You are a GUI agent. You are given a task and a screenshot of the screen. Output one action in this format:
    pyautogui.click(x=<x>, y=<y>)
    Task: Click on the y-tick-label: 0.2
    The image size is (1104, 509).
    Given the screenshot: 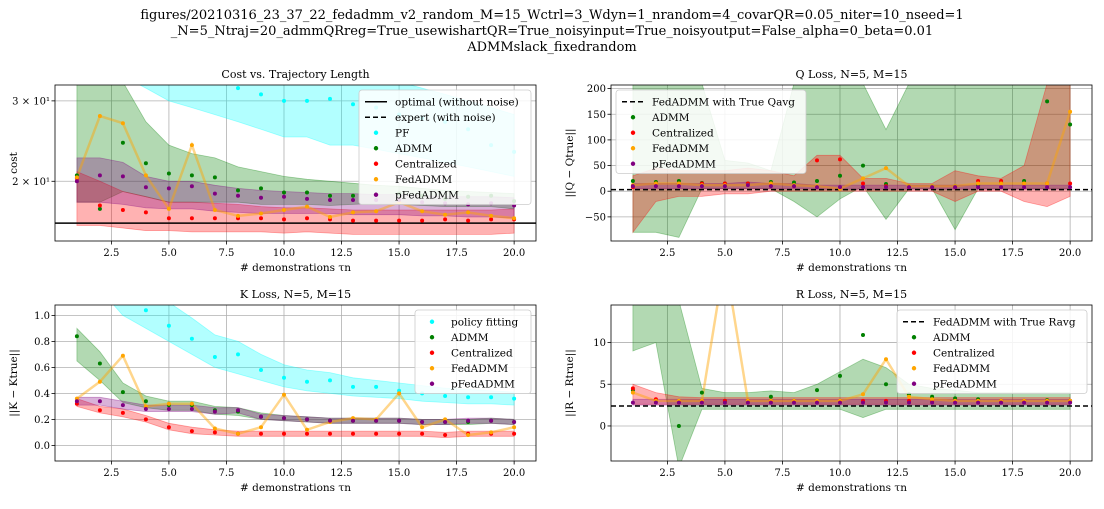 What is the action you would take?
    pyautogui.click(x=42, y=420)
    